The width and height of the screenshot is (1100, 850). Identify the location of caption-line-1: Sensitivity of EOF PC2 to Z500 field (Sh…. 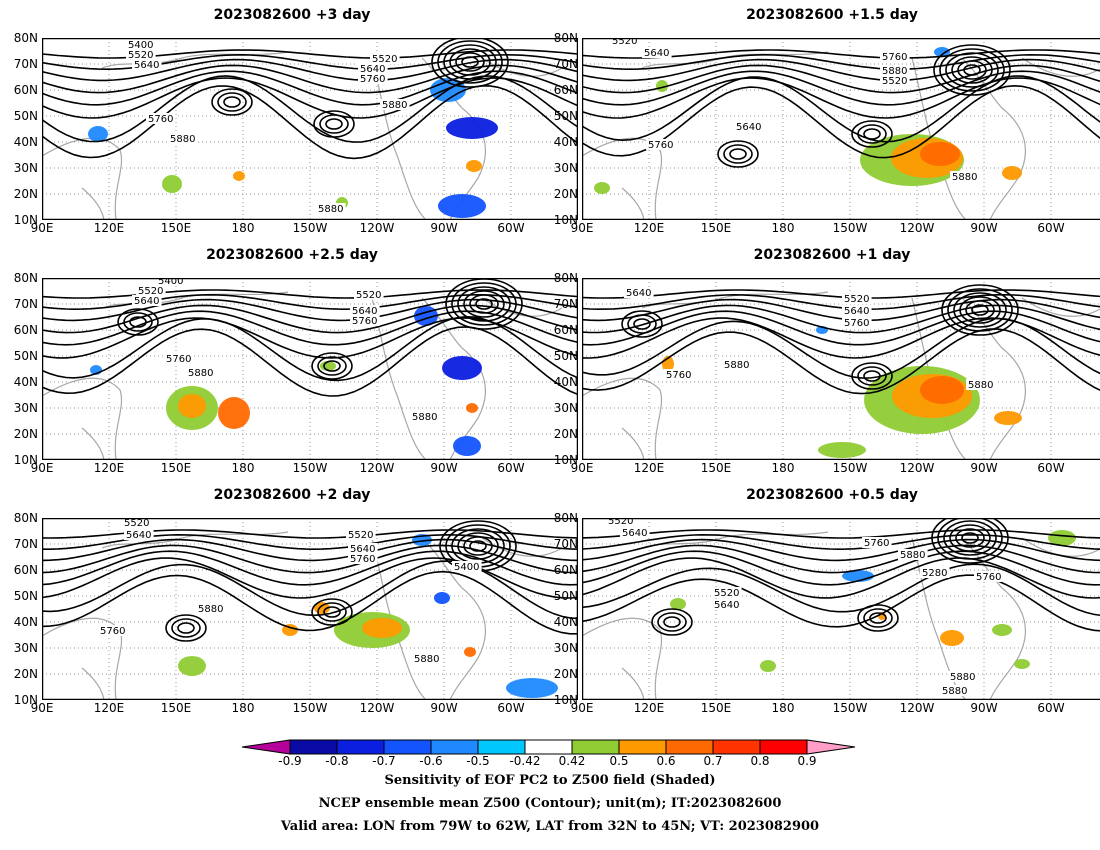
(550, 780).